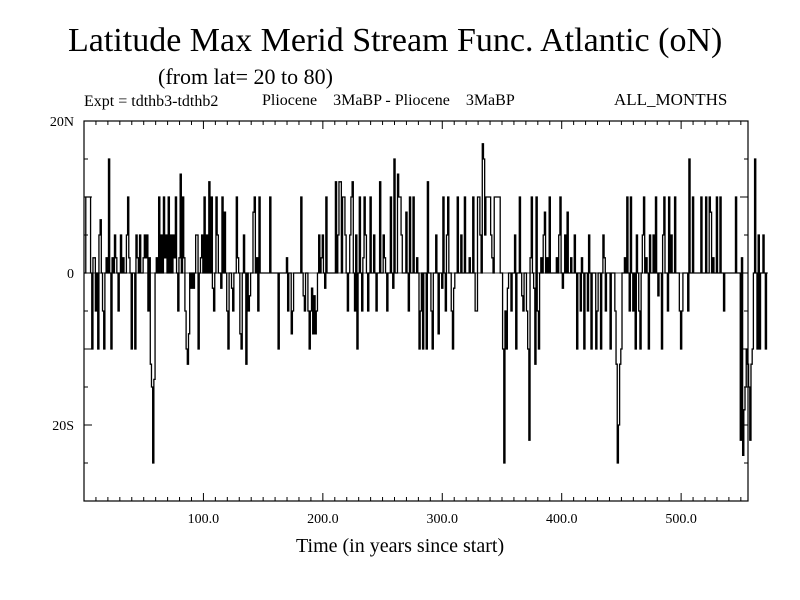 The height and width of the screenshot is (600, 800). I want to click on chart-subtitle: (from lat= 20 to 80), so click(245, 76).